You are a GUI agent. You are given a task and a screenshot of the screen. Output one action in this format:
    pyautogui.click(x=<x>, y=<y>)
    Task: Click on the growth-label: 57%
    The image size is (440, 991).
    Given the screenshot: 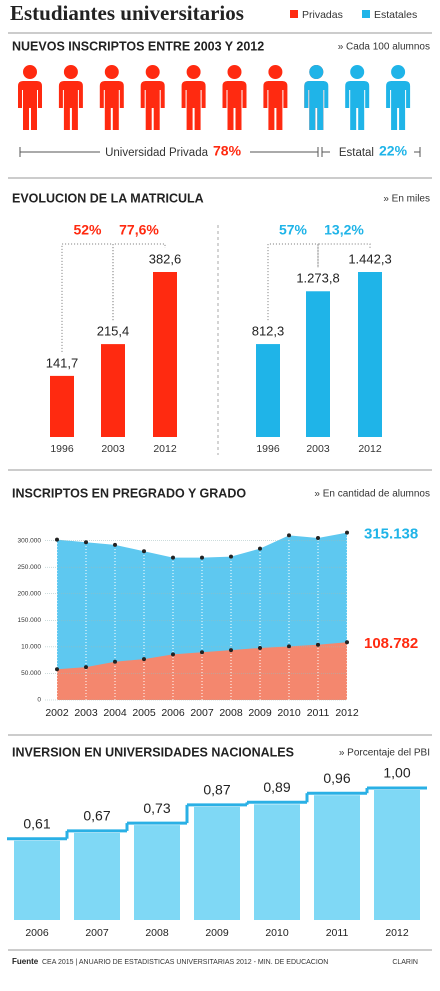 What is the action you would take?
    pyautogui.click(x=293, y=230)
    